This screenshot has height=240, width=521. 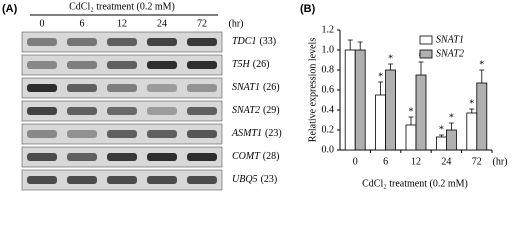 What do you see at coordinates (245, 179) in the screenshot?
I see `gene-name: UBQ5` at bounding box center [245, 179].